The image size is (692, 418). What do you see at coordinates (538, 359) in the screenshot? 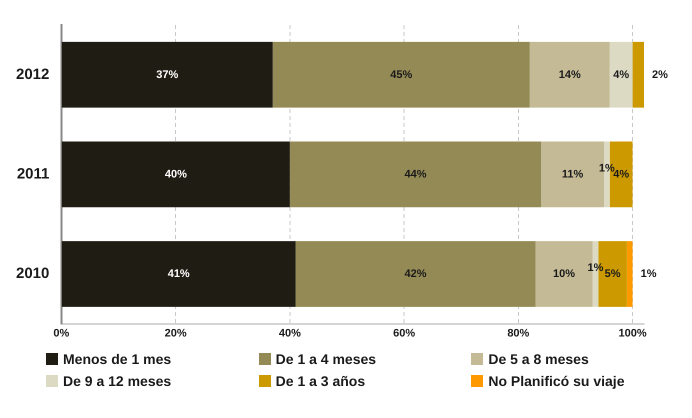
I see `legend-label: De 5 a 8 meses` at bounding box center [538, 359].